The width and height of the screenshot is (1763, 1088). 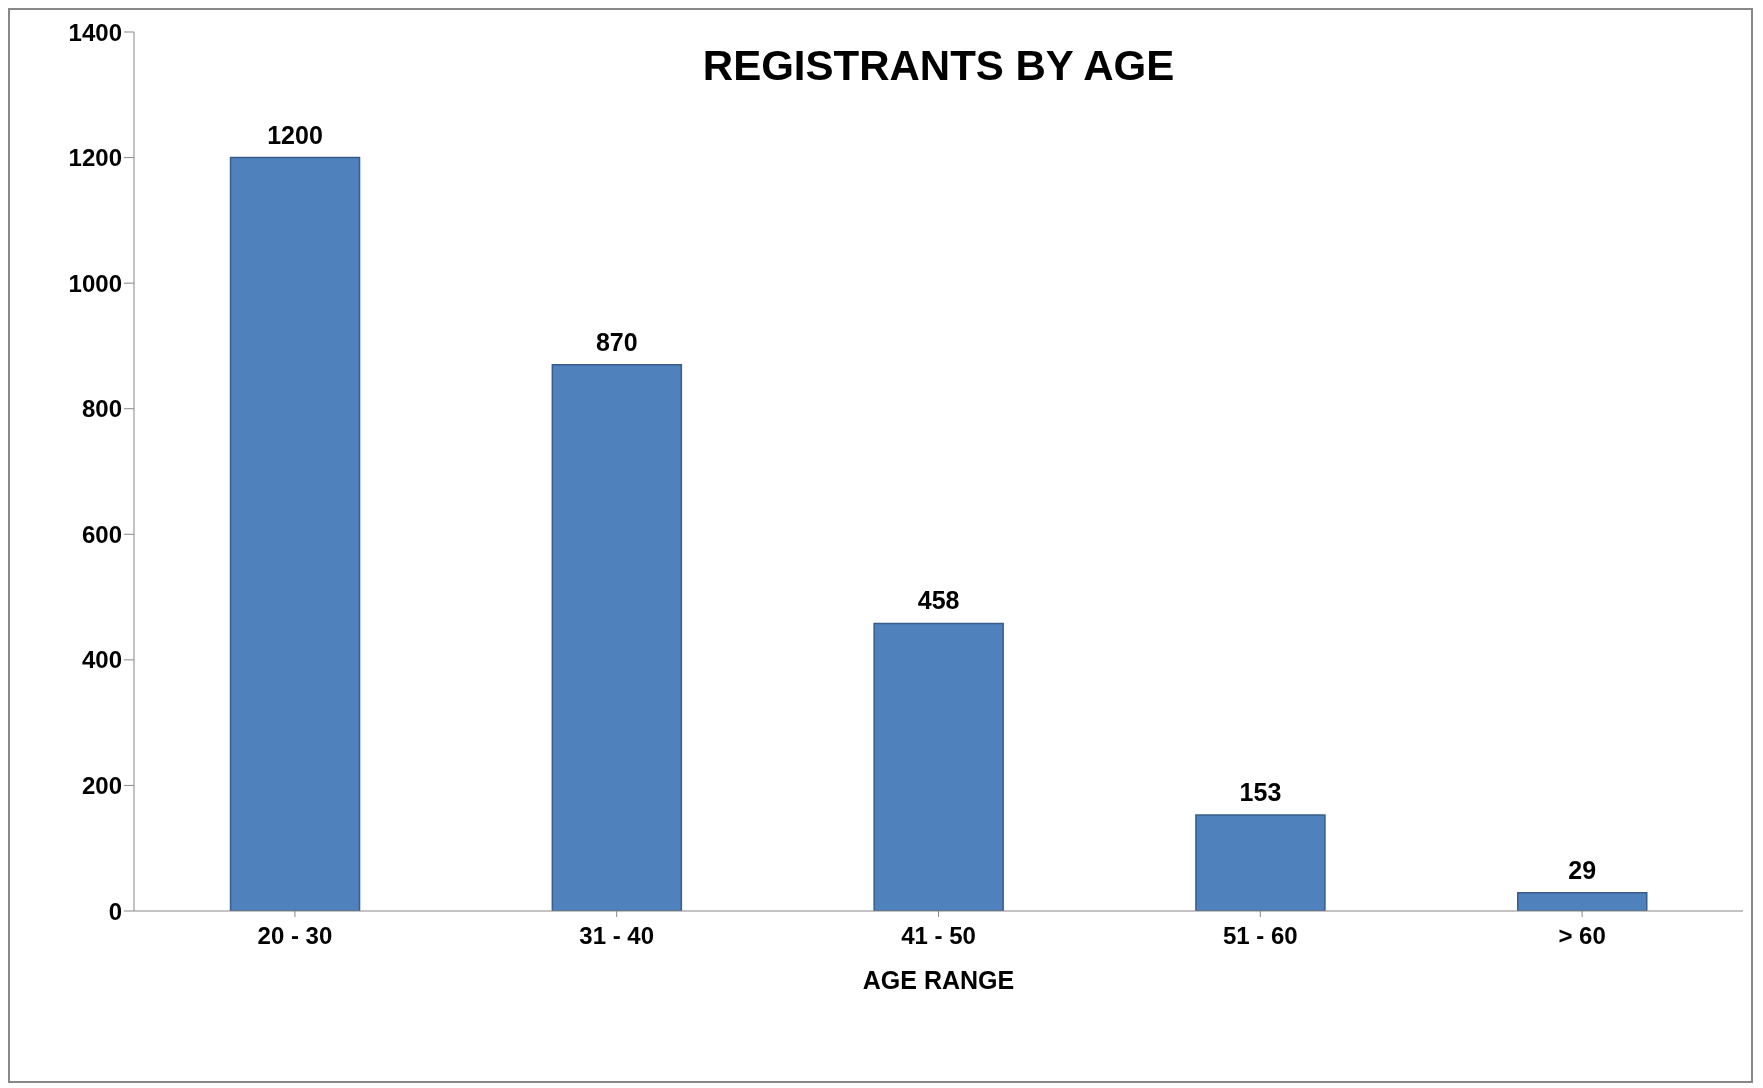 I want to click on y-tick-label: 1000, so click(x=95, y=283).